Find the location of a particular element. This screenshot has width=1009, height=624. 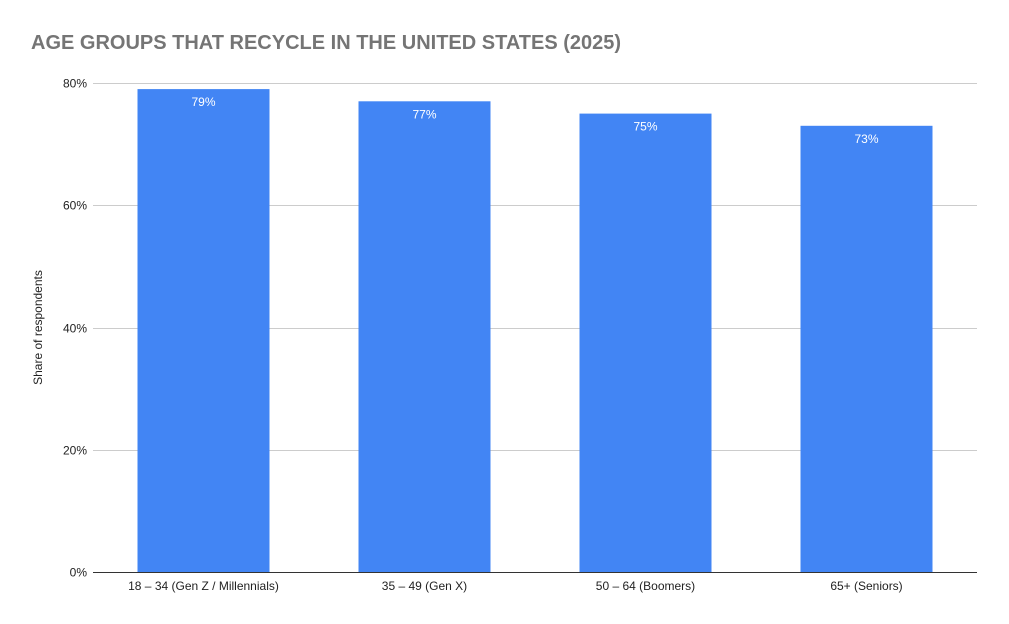

y-tick-label: 60% is located at coordinates (75, 206).